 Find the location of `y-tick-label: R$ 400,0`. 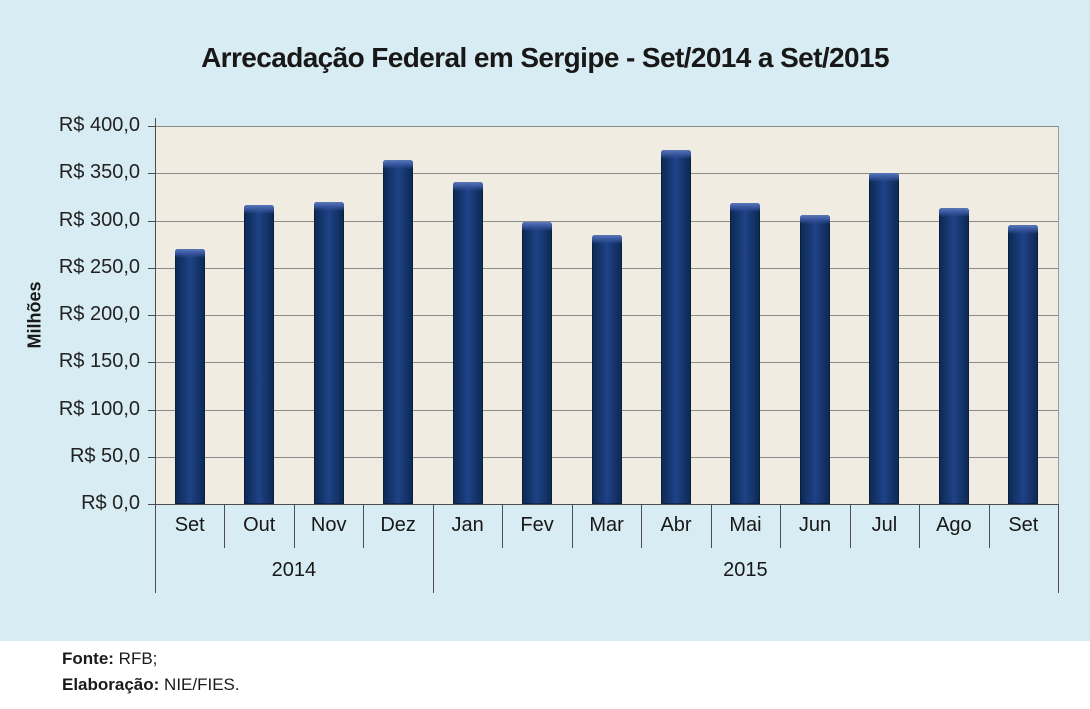

y-tick-label: R$ 400,0 is located at coordinates (99, 125).